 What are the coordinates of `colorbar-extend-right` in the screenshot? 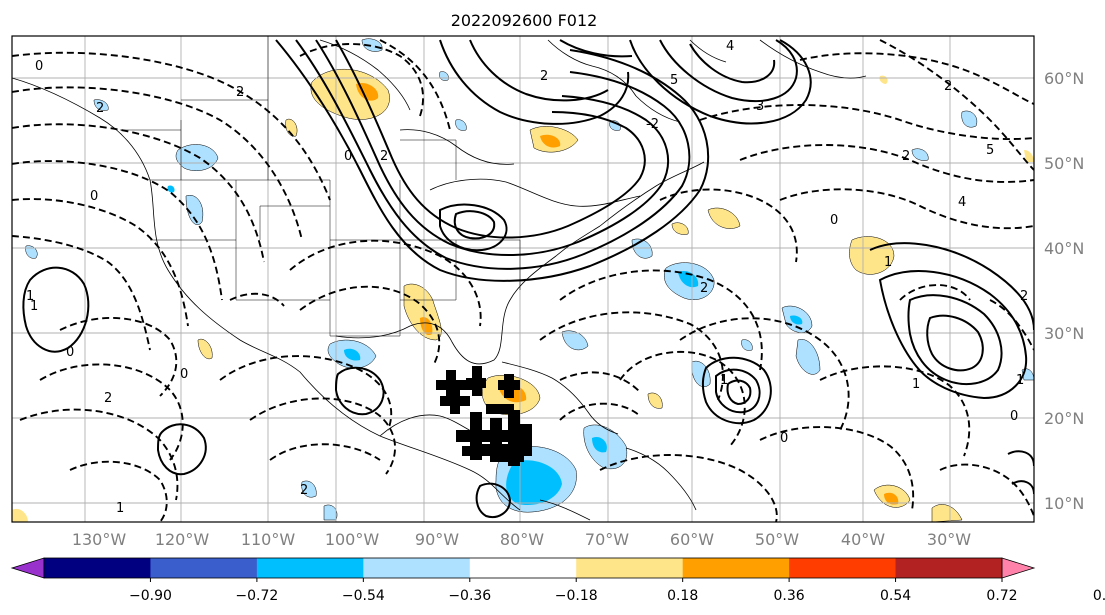 It's located at (1018, 568).